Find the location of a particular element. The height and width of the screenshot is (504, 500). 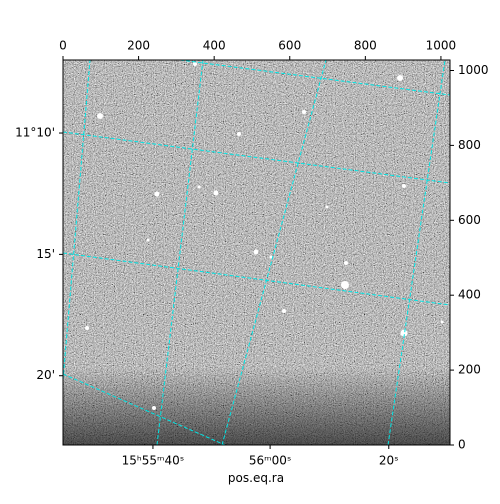

dec-tick-label: 15' is located at coordinates (45, 254).